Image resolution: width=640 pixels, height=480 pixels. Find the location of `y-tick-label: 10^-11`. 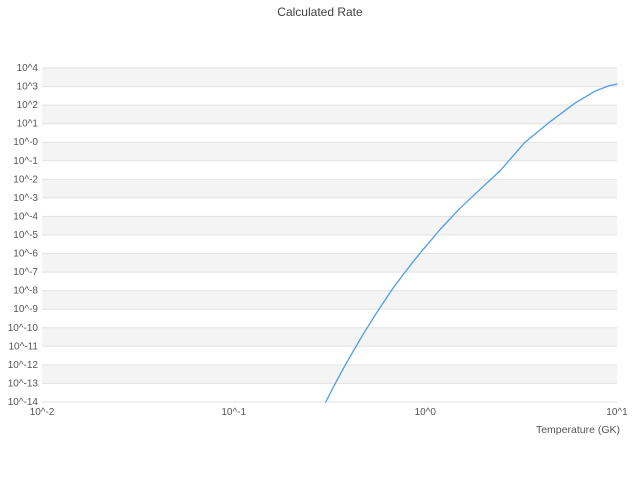

y-tick-label: 10^-11 is located at coordinates (23, 346).